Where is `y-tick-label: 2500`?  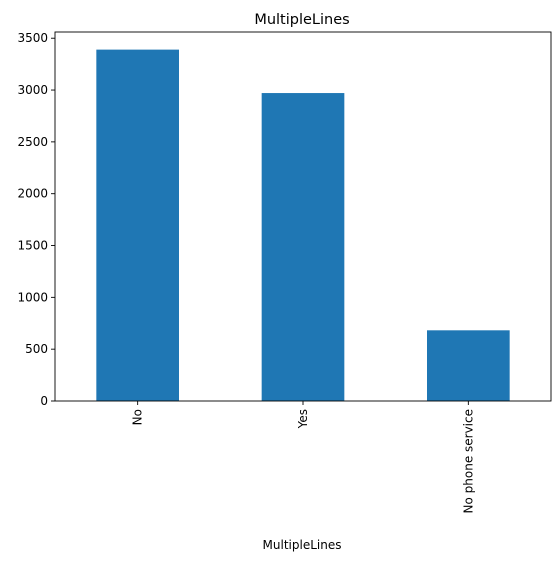 y-tick-label: 2500 is located at coordinates (32, 142).